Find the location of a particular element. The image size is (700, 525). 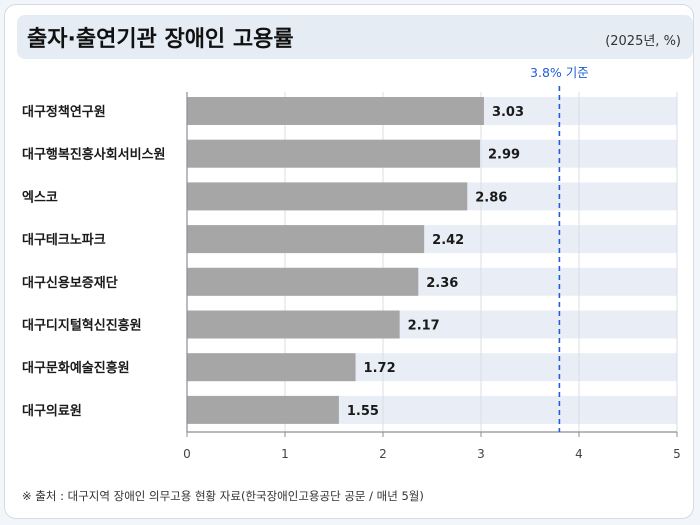

x-tick-label: 5 is located at coordinates (677, 454).